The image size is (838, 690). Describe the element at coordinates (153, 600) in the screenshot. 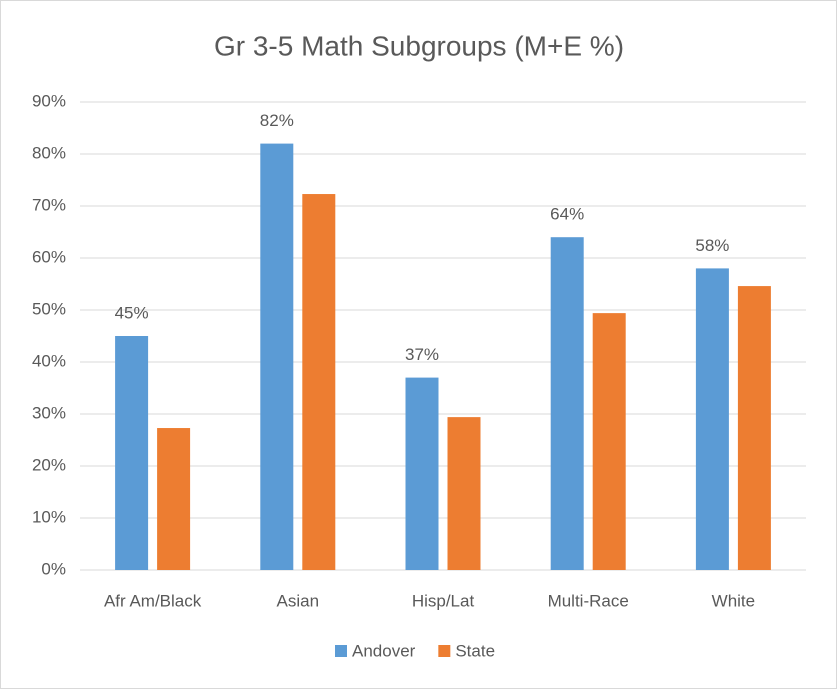

I see `x-tick-label: Afr Am/Black` at that location.